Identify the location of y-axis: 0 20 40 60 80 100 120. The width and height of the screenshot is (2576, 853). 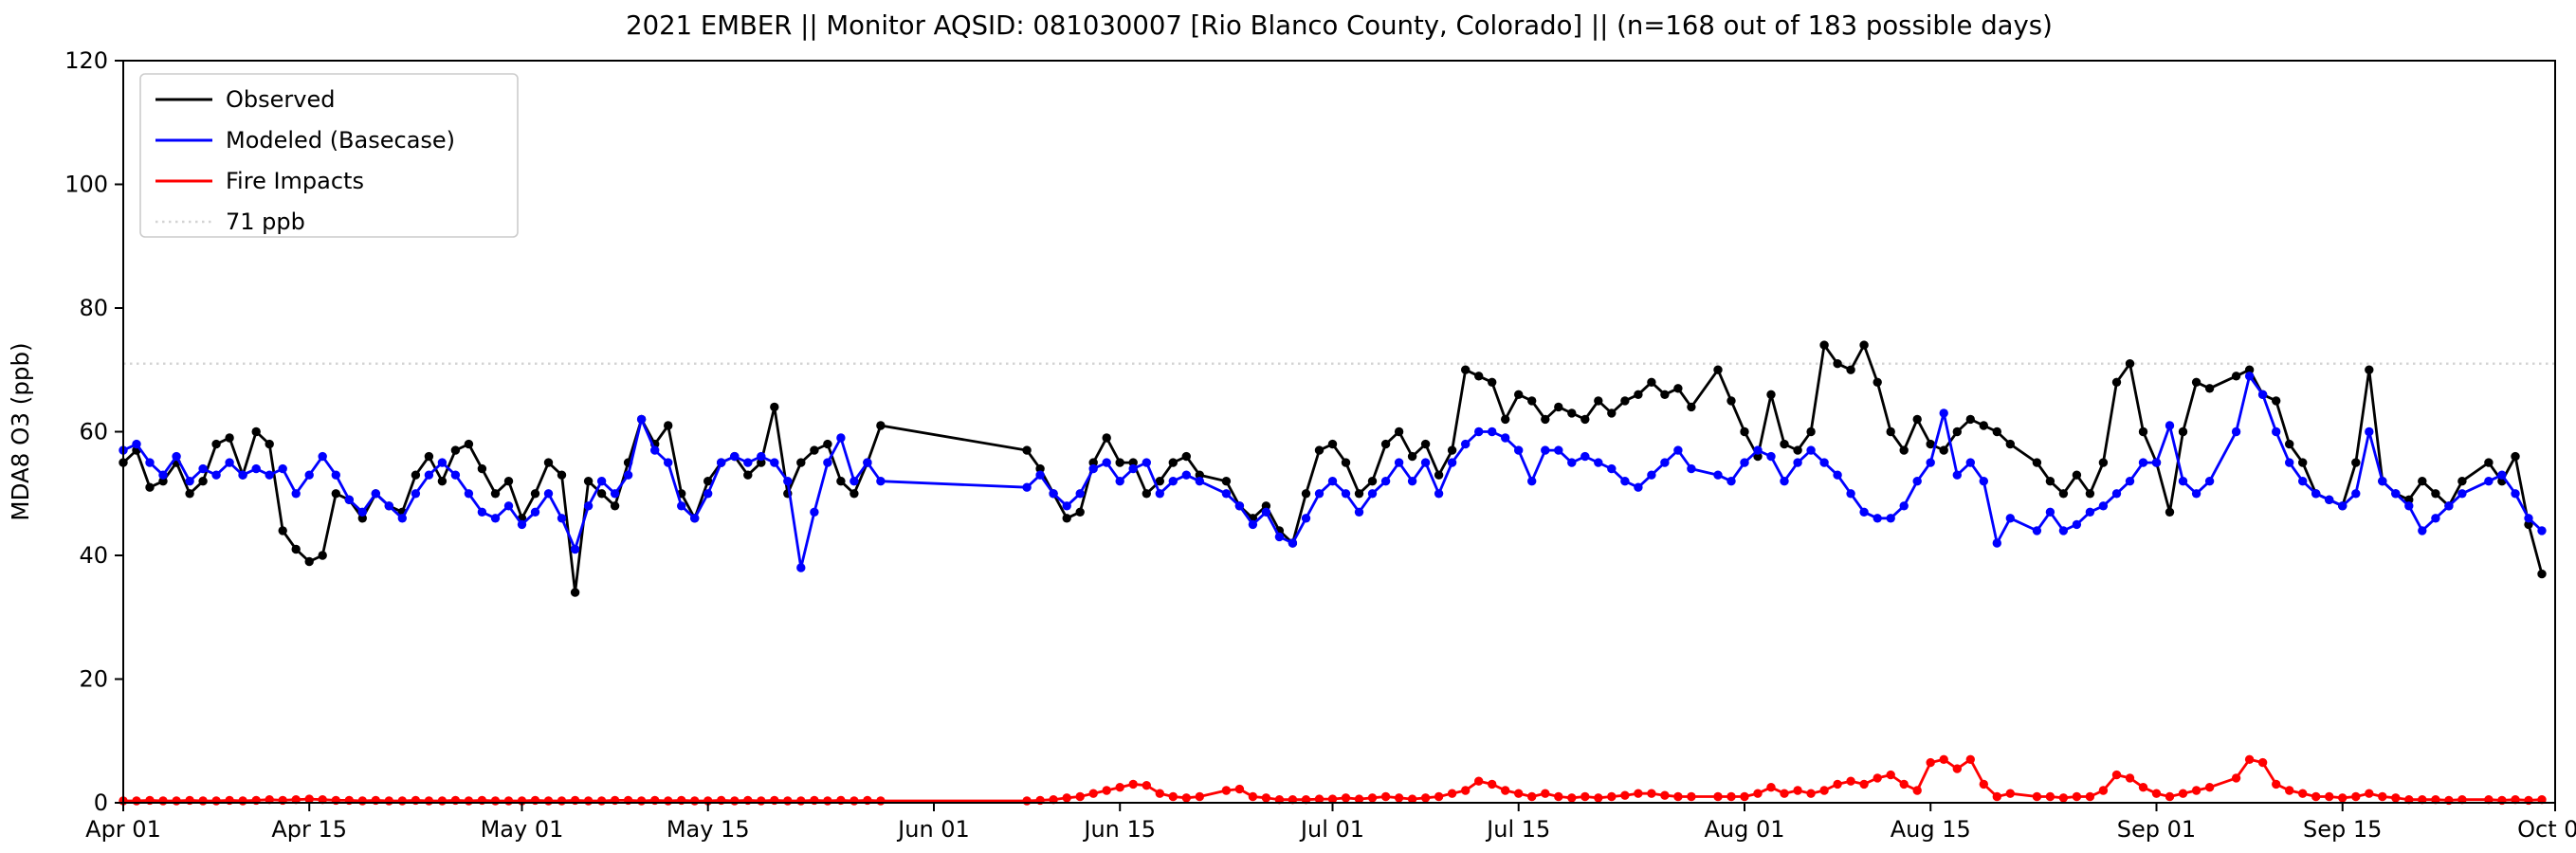
(93, 431).